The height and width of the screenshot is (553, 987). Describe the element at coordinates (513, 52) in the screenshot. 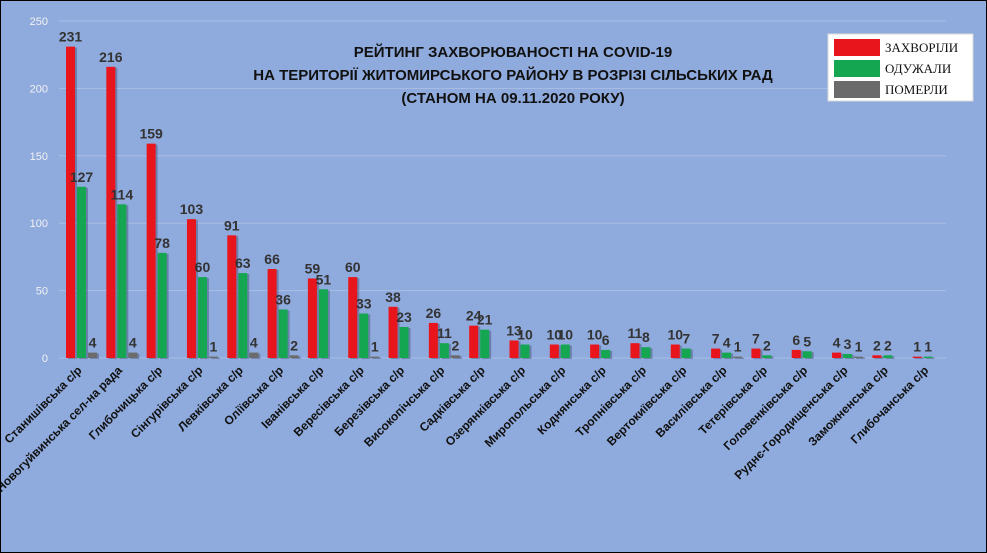

I see `title-line-1: РЕЙТИНГ ЗАХВОРЮВАНОСТІ НА COVID-19` at that location.